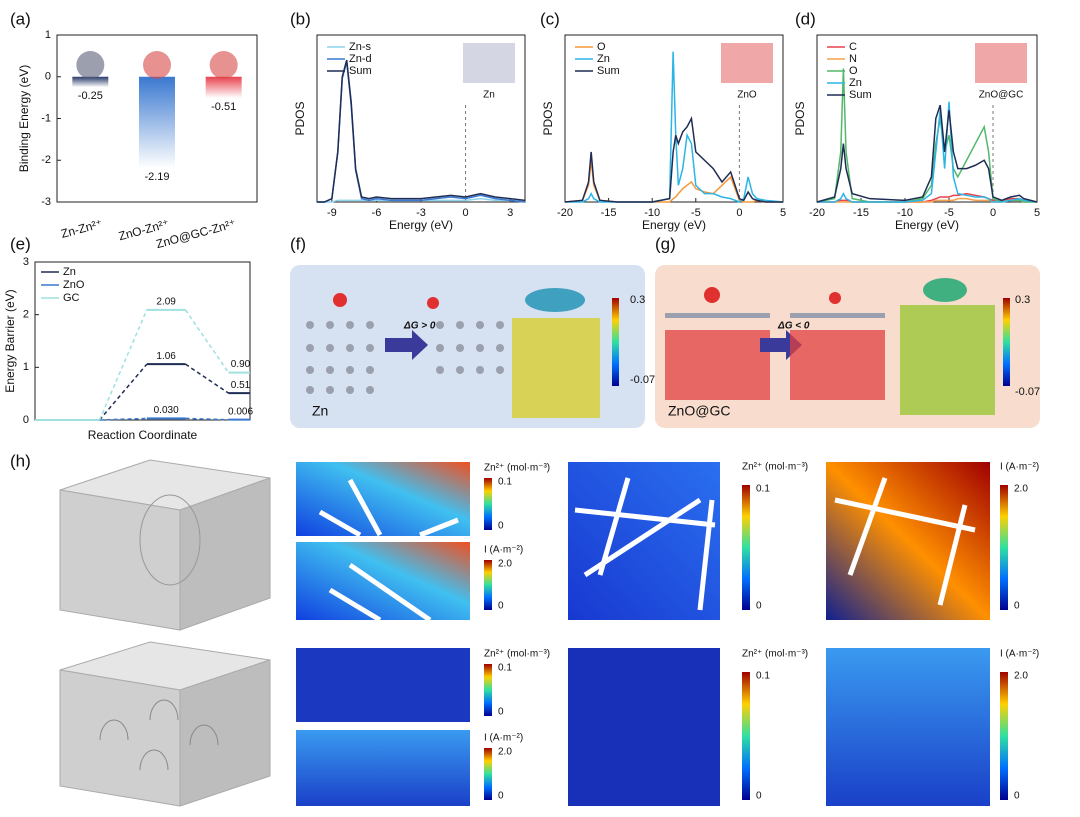 Image resolution: width=1080 pixels, height=817 pixels. I want to click on structure-label: Zn, so click(320, 411).